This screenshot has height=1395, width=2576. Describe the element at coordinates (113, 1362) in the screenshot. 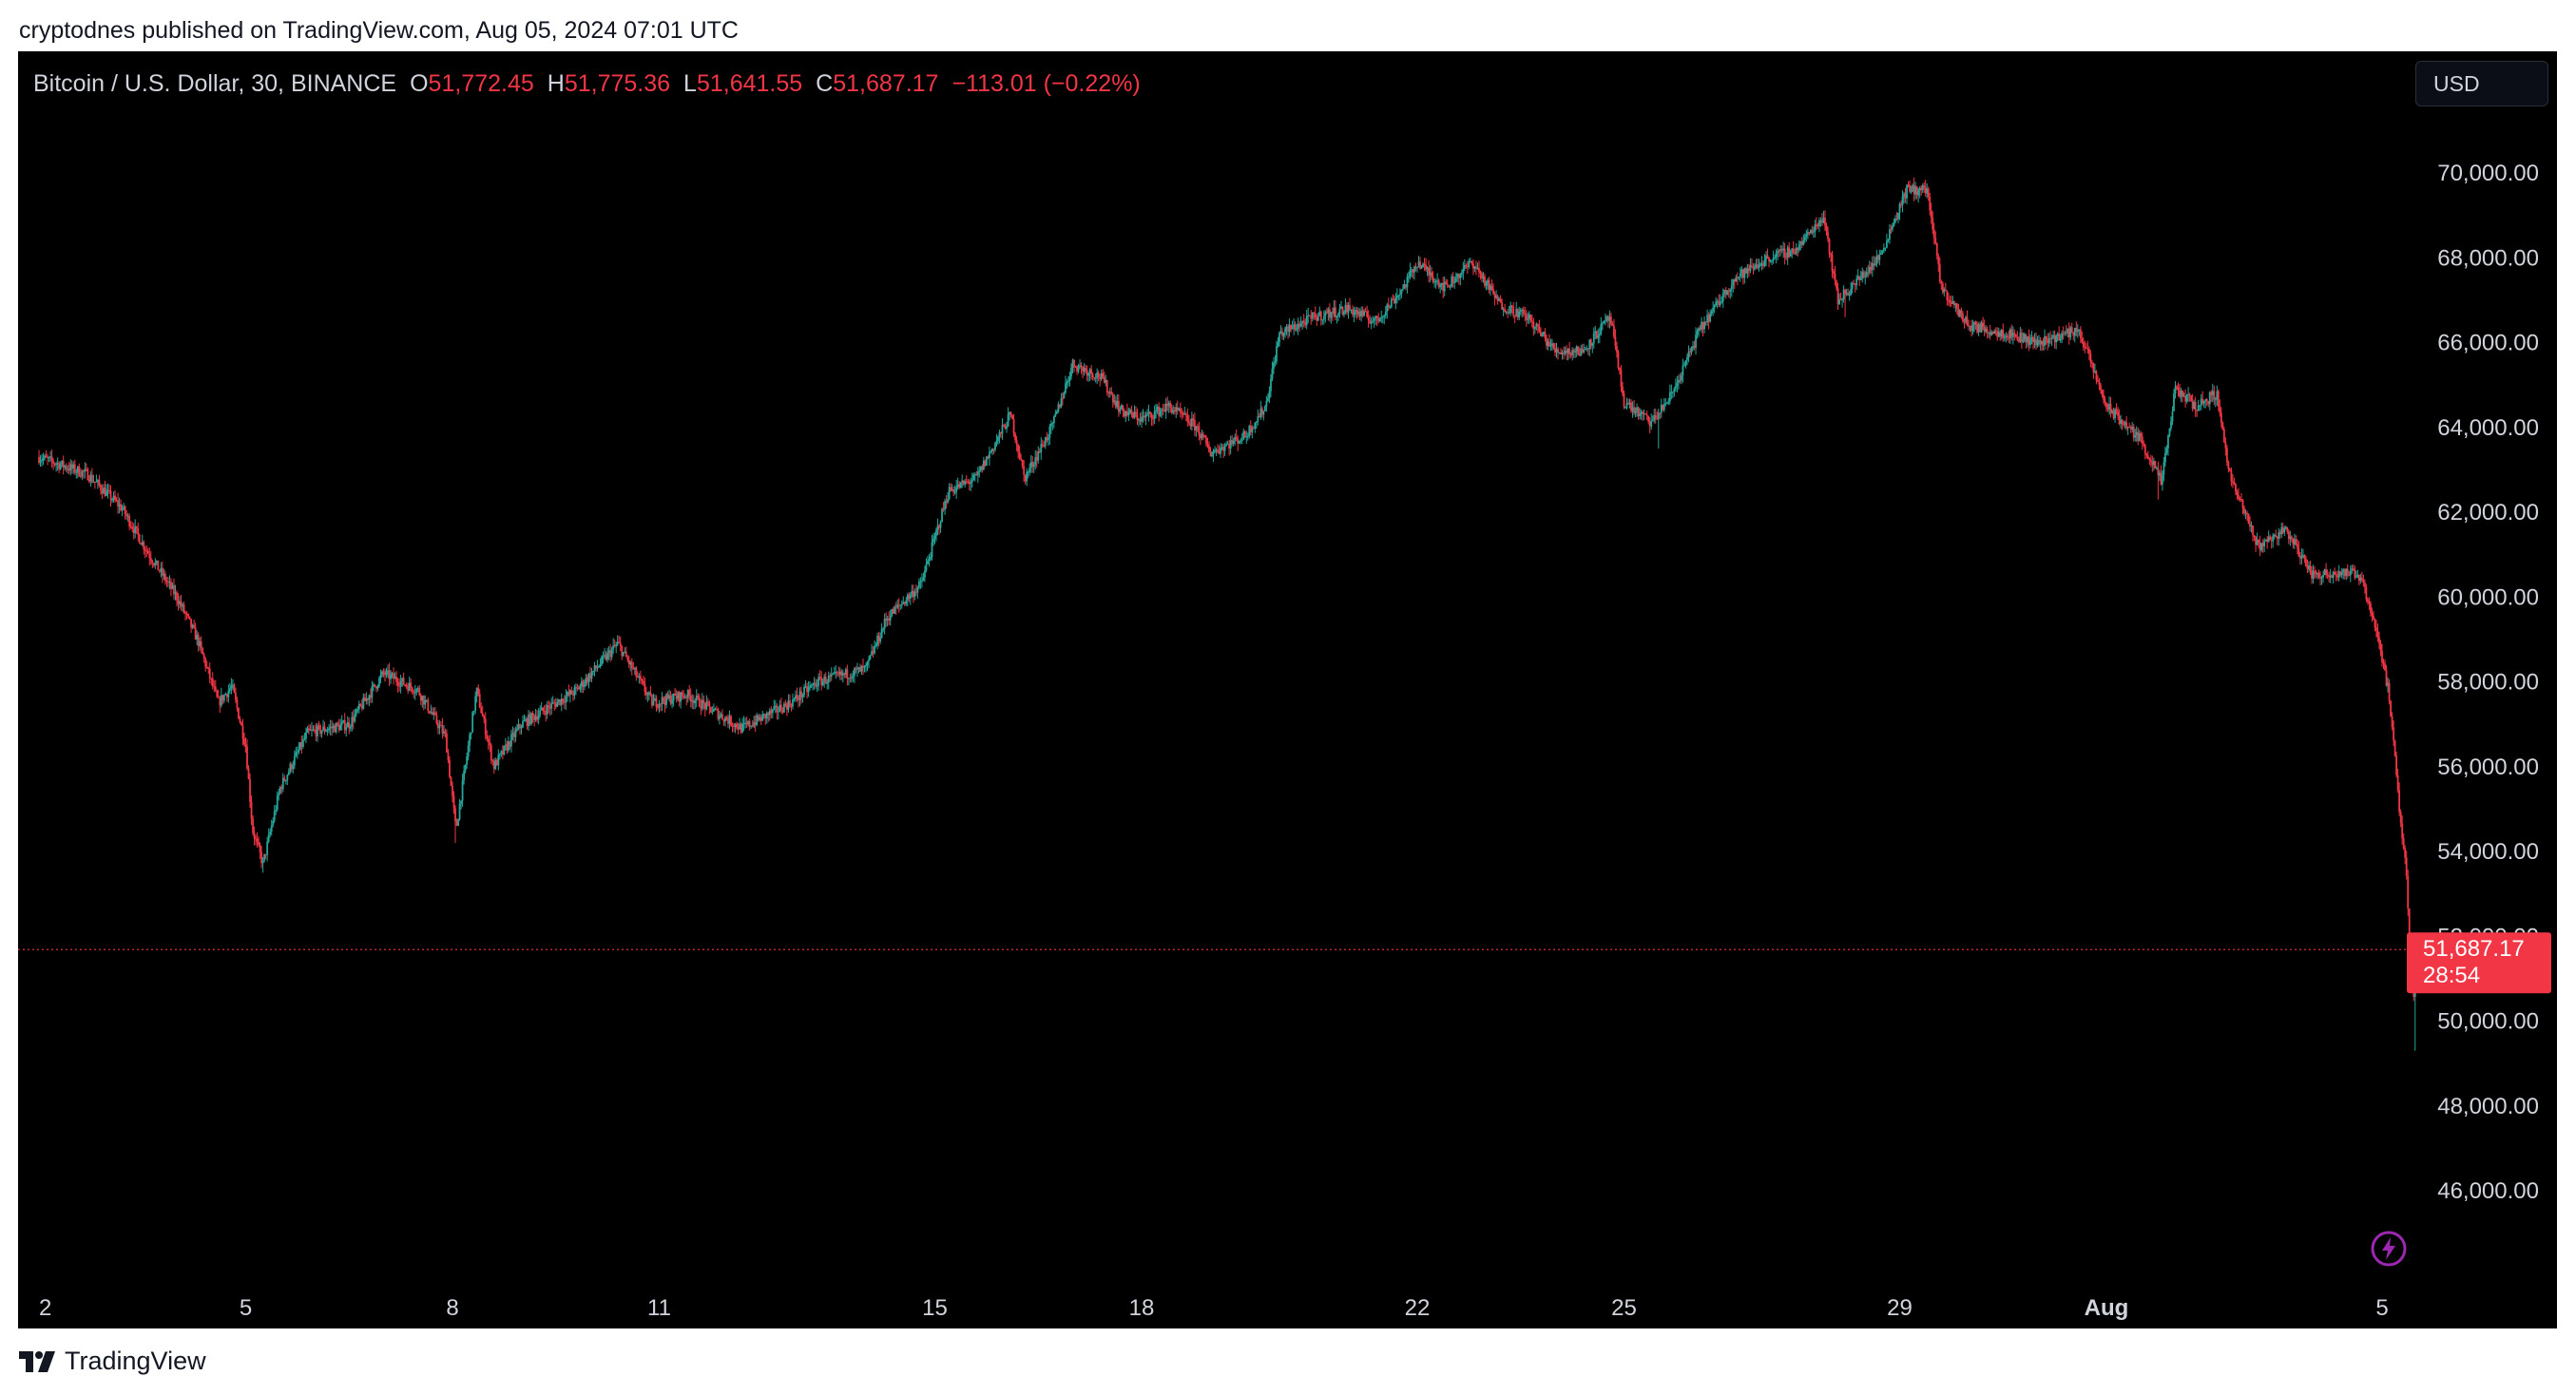

I see `footer-brand: TradingView` at that location.